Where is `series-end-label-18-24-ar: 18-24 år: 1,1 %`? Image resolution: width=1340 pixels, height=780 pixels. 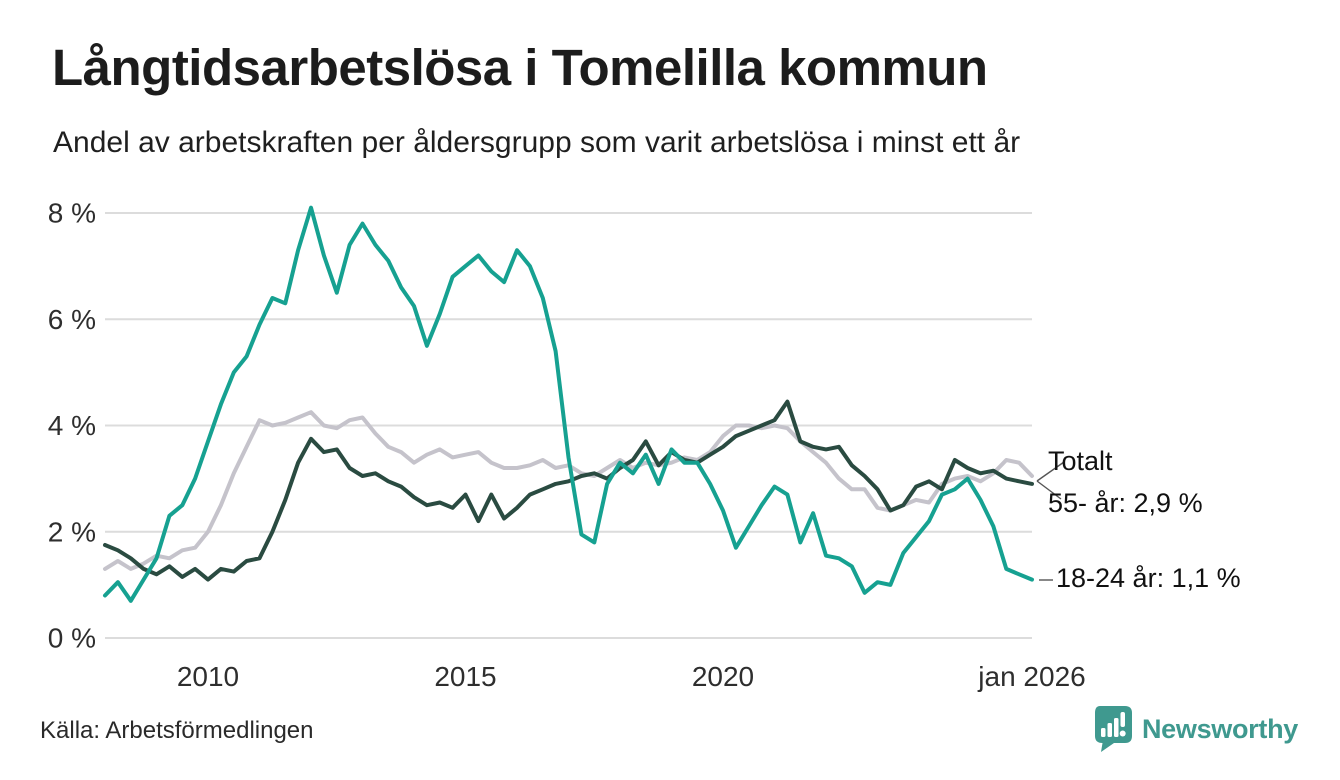 series-end-label-18-24-ar: 18-24 år: 1,1 % is located at coordinates (1148, 578).